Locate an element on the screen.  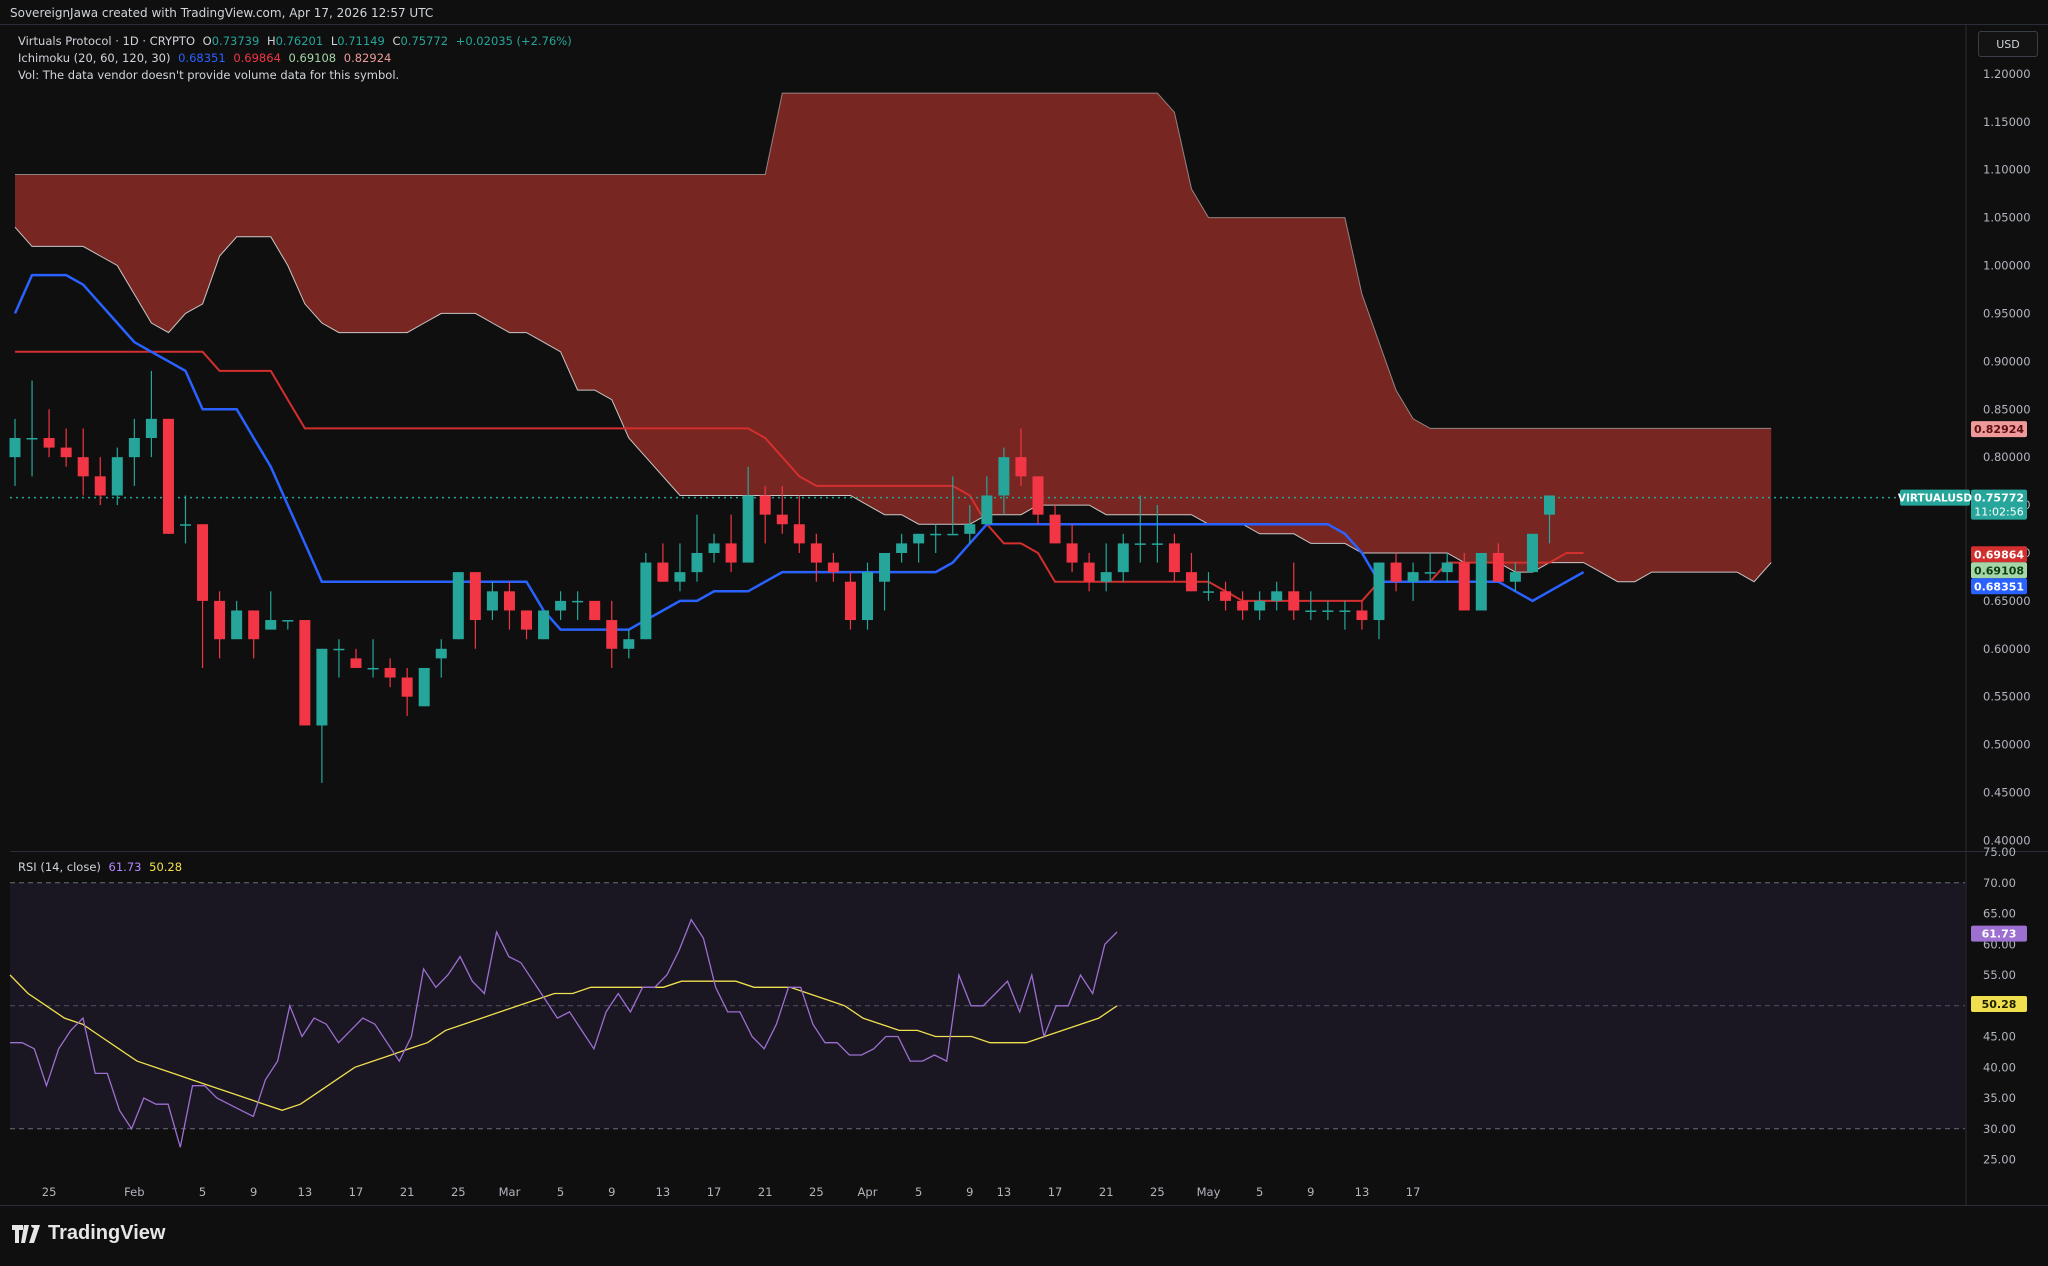
conversion-badge-text: 0.68351 is located at coordinates (1999, 586).